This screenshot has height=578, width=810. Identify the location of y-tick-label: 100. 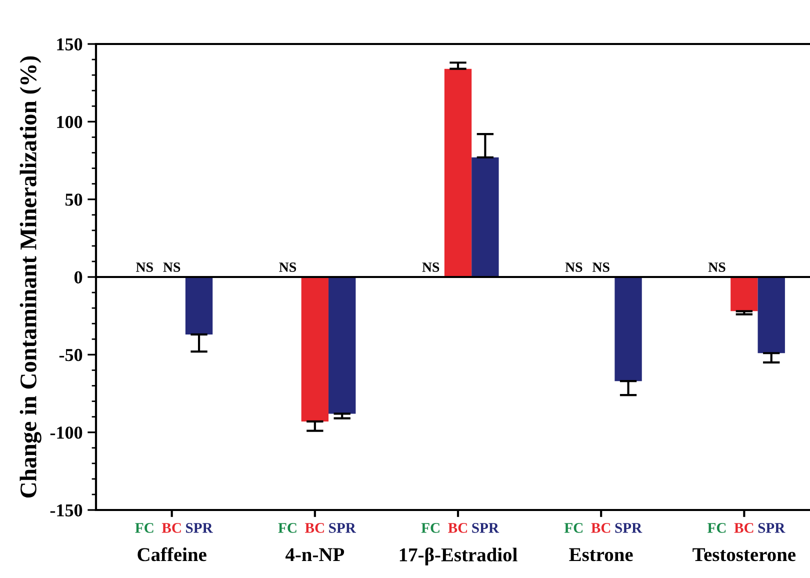
(69, 122).